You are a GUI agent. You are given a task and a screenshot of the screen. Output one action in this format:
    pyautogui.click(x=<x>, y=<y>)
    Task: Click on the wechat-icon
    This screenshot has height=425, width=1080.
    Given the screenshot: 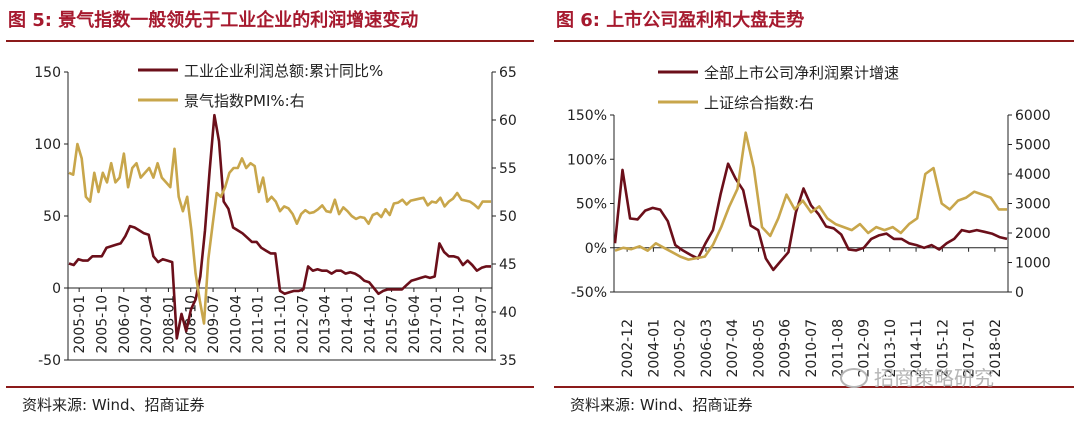 What is the action you would take?
    pyautogui.click(x=854, y=377)
    